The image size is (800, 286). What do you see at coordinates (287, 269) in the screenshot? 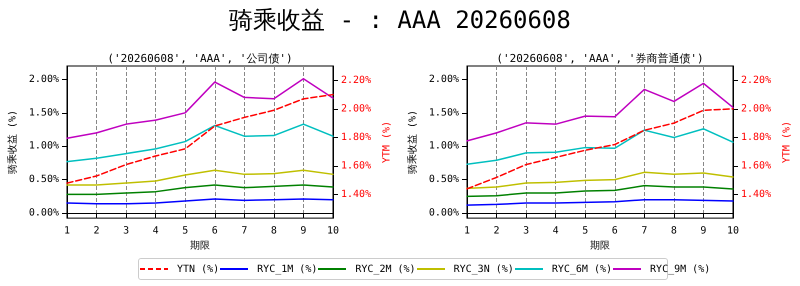
I see `legend-label: RYC_1M (%)` at bounding box center [287, 269].